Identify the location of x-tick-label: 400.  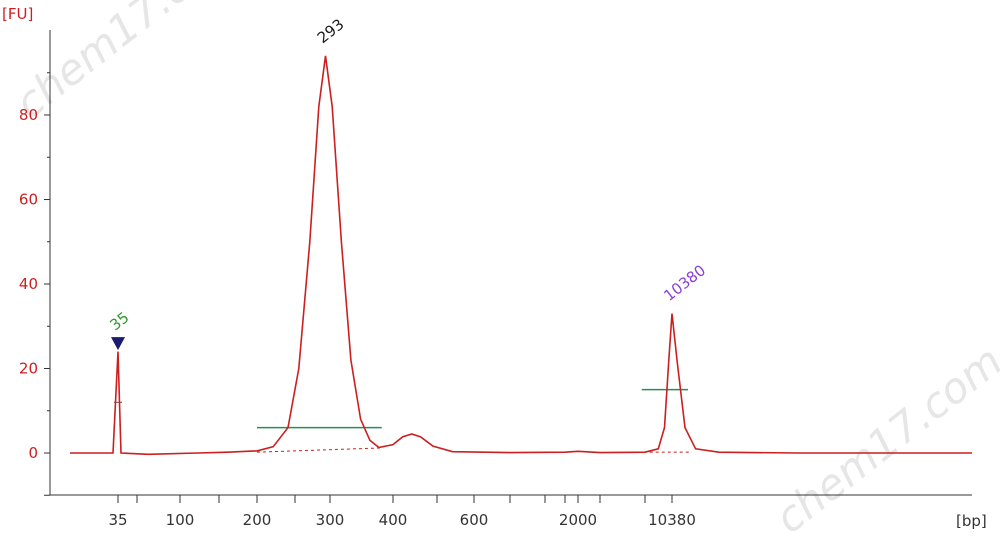
(393, 520).